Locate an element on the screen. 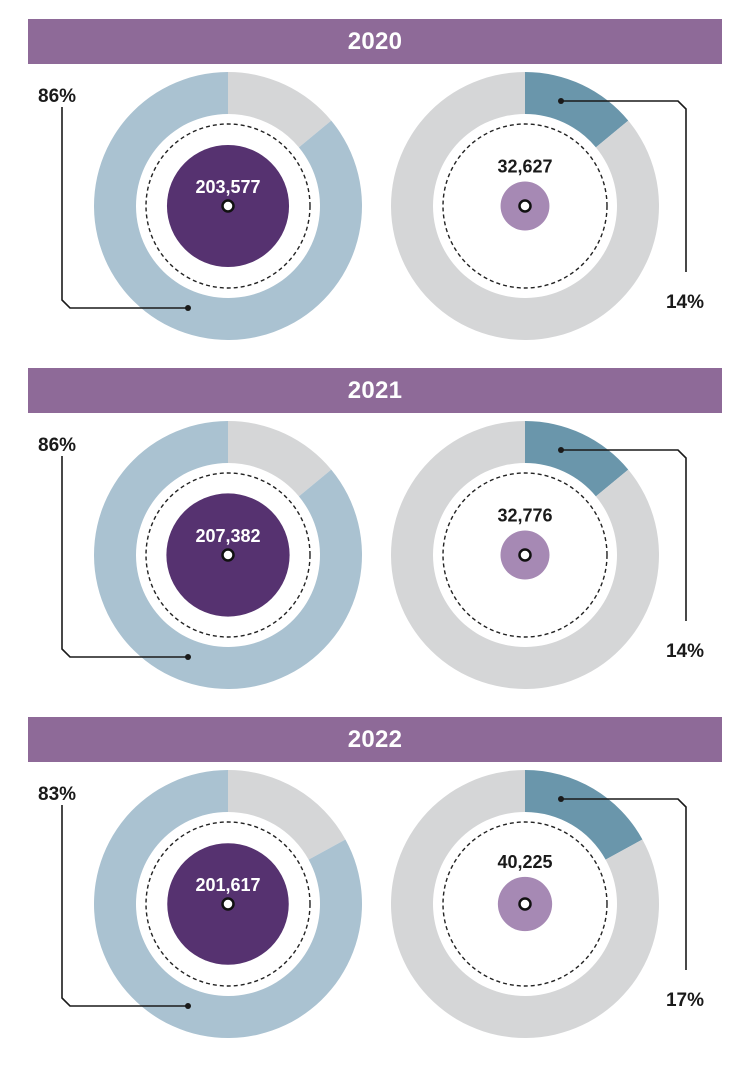 This screenshot has height=1066, width=750. year-title: 2022 is located at coordinates (375, 739).